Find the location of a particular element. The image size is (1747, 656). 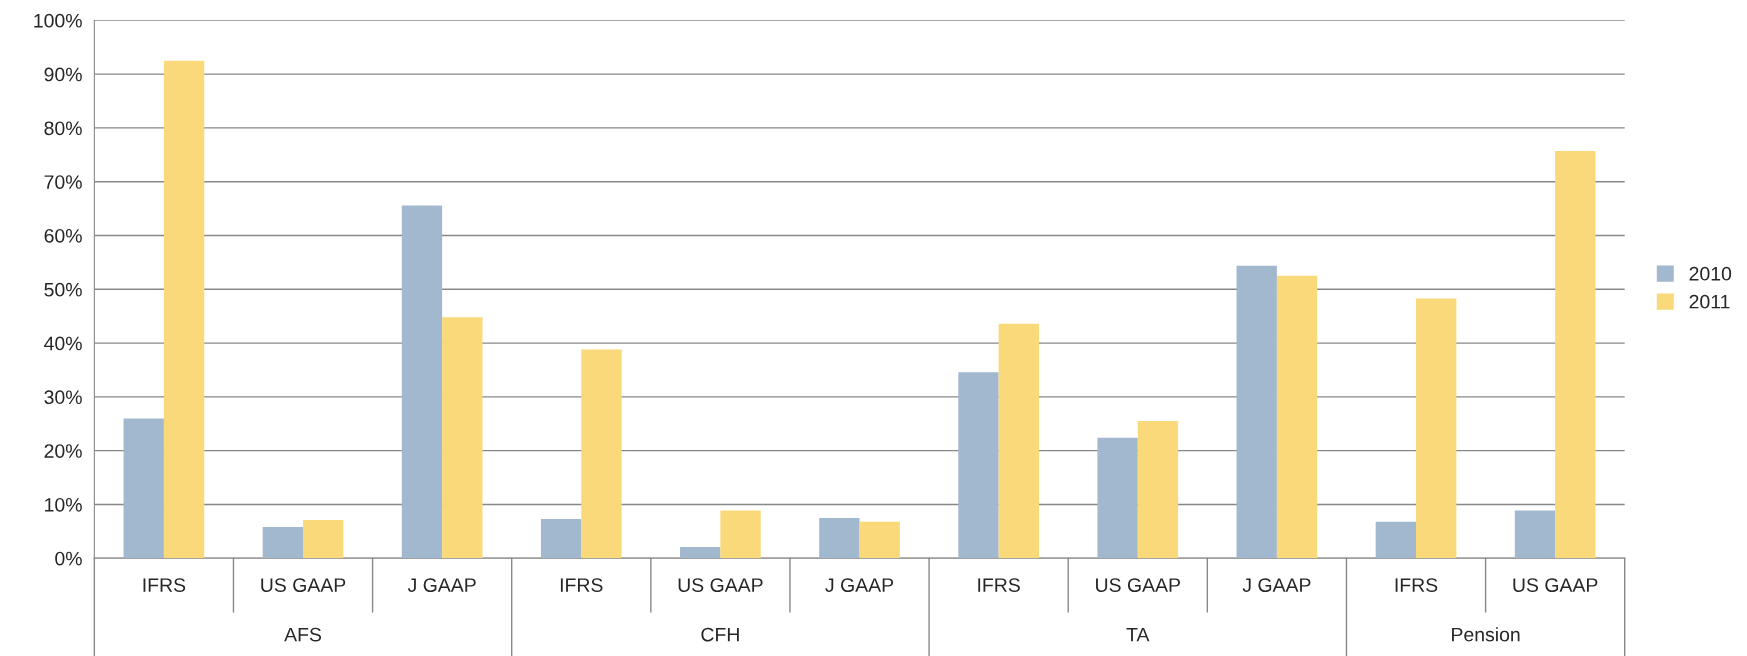

text: AFS is located at coordinates (303, 634).